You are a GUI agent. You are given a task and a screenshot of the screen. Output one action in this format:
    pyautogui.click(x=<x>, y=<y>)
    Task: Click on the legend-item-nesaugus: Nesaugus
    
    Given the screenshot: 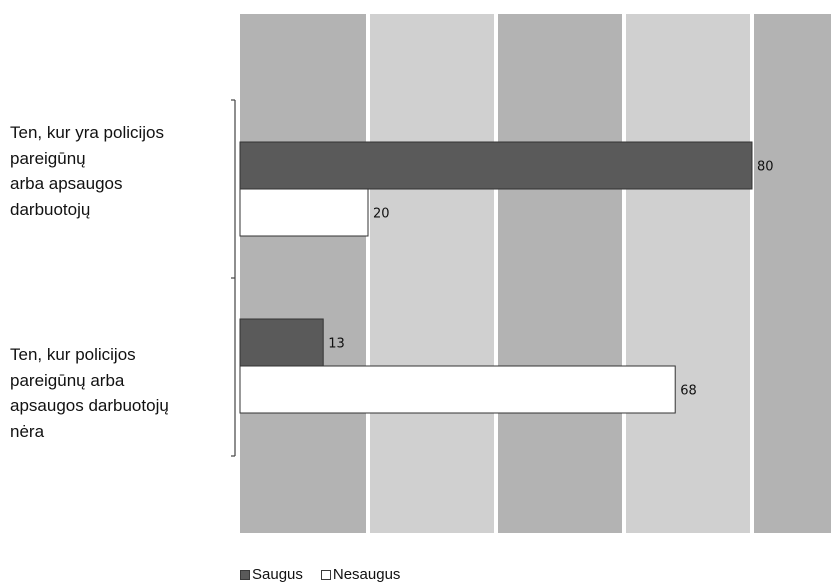 What is the action you would take?
    pyautogui.click(x=360, y=574)
    